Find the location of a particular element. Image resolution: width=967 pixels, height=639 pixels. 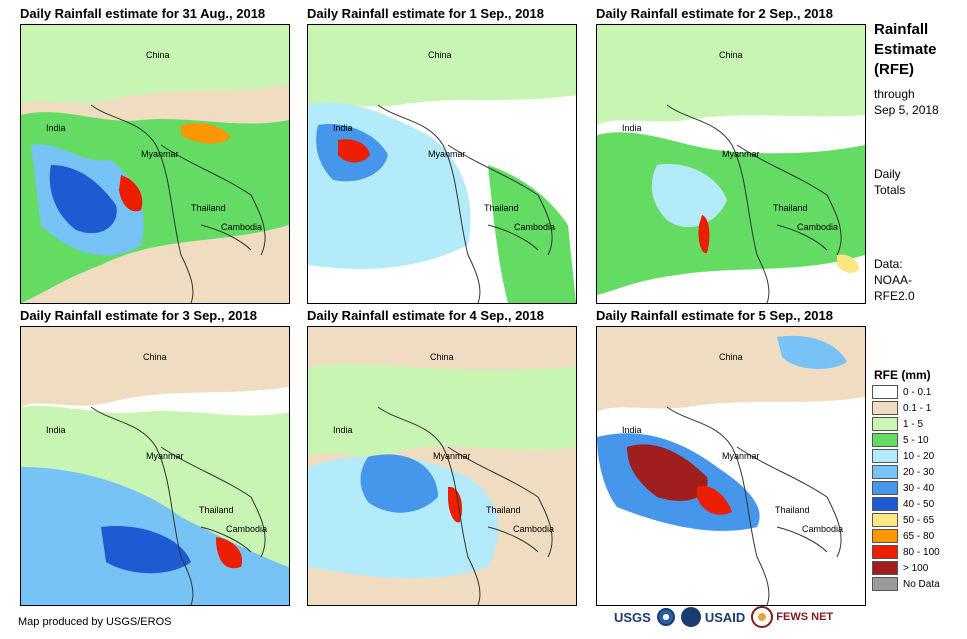

rainfall-map-31-aug: China India Myanmar Thailand Cambodia is located at coordinates (155, 164).